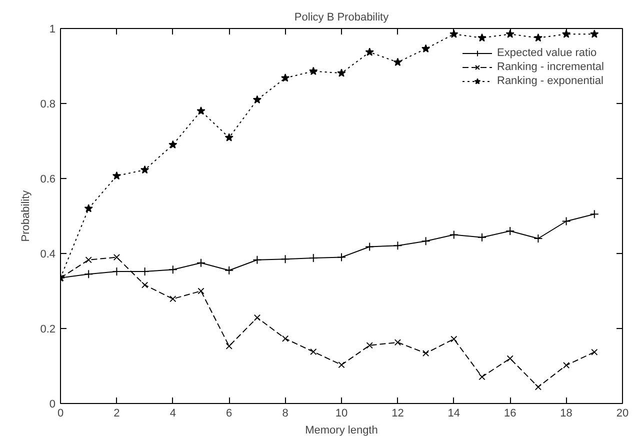 This screenshot has width=644, height=443. Describe the element at coordinates (173, 414) in the screenshot. I see `x-tick-label: 4` at that location.